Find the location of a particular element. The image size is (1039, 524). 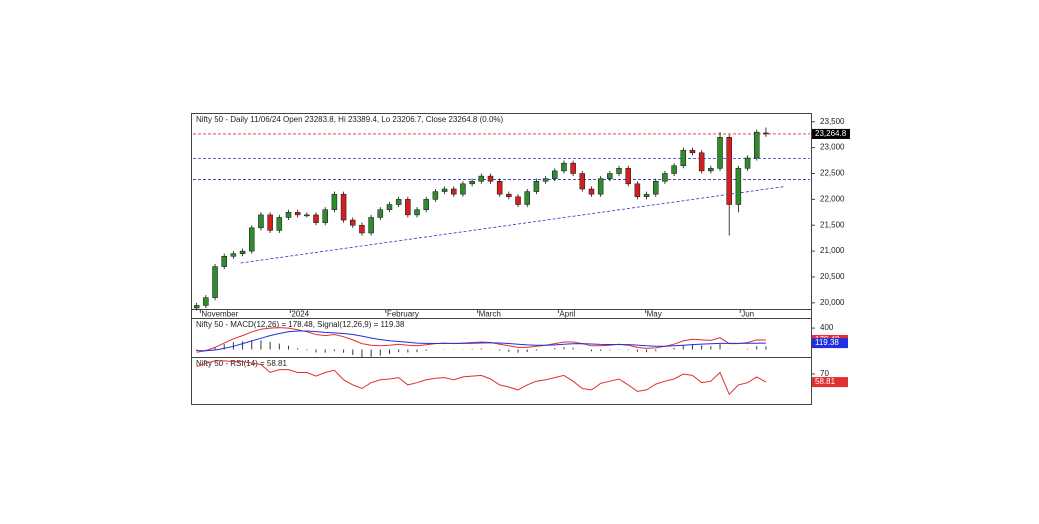

rsi-title: Nifty 50 - RSI(14) = 58.81 is located at coordinates (241, 363).